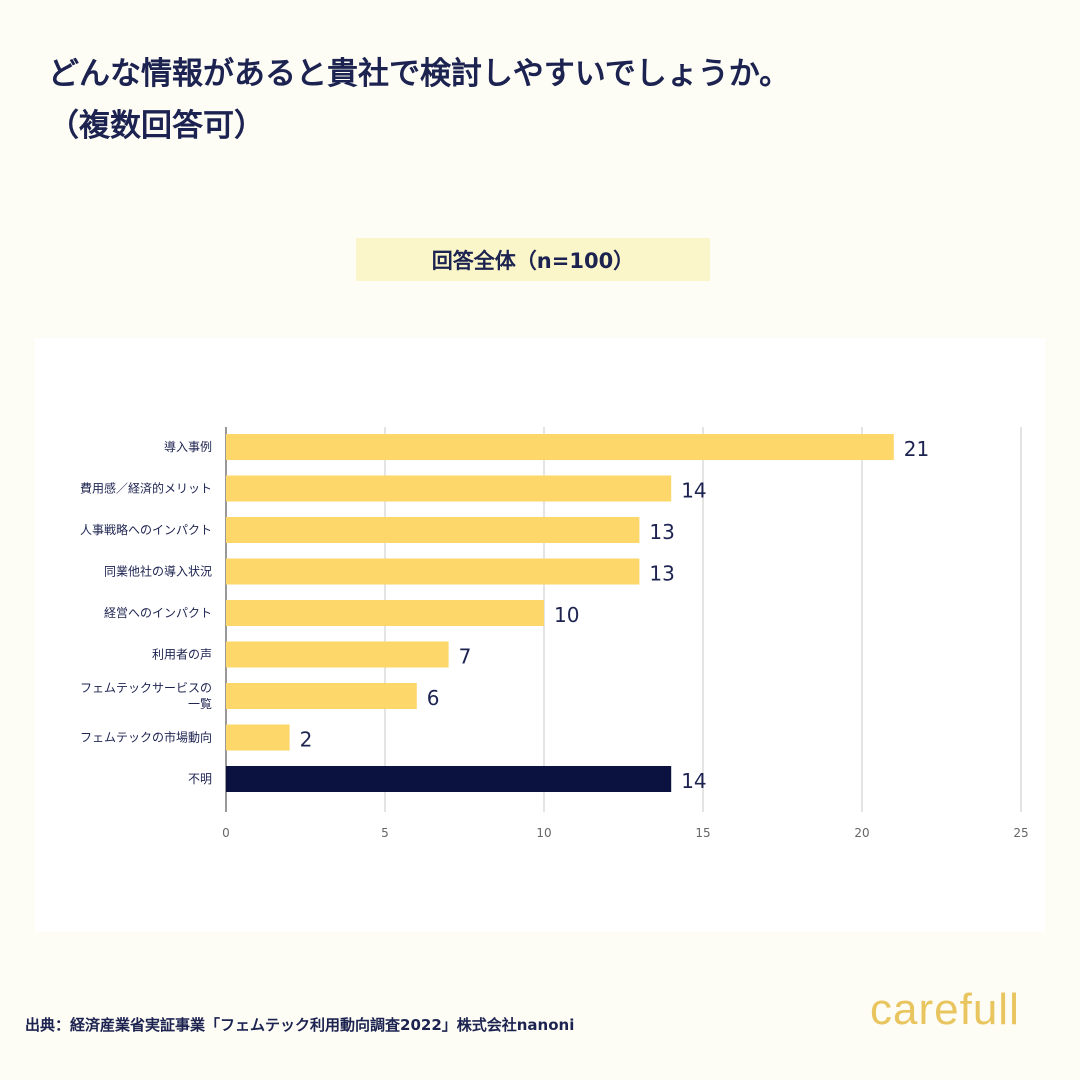 The width and height of the screenshot is (1080, 1080). What do you see at coordinates (702, 833) in the screenshot?
I see `x-tick-label: 15` at bounding box center [702, 833].